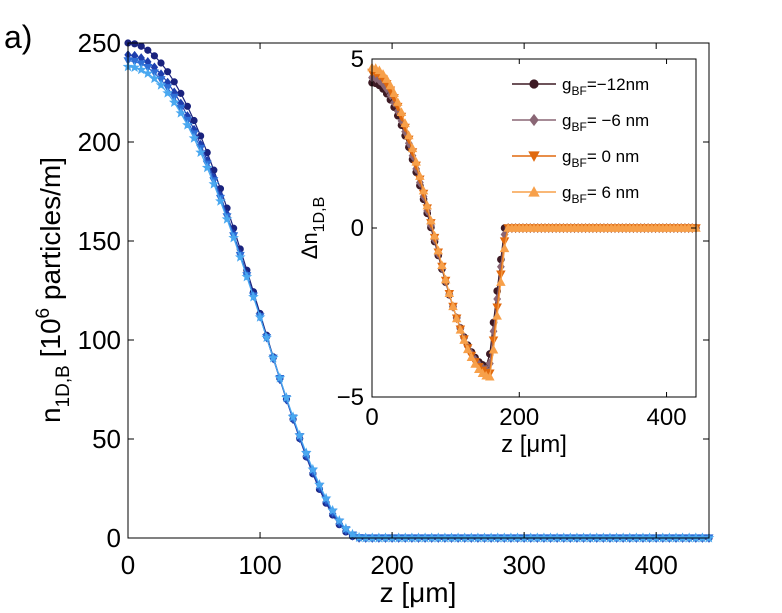 This screenshot has height=613, width=782. What do you see at coordinates (618, 84) in the screenshot?
I see `legend-label-value: =−12nm` at bounding box center [618, 84].